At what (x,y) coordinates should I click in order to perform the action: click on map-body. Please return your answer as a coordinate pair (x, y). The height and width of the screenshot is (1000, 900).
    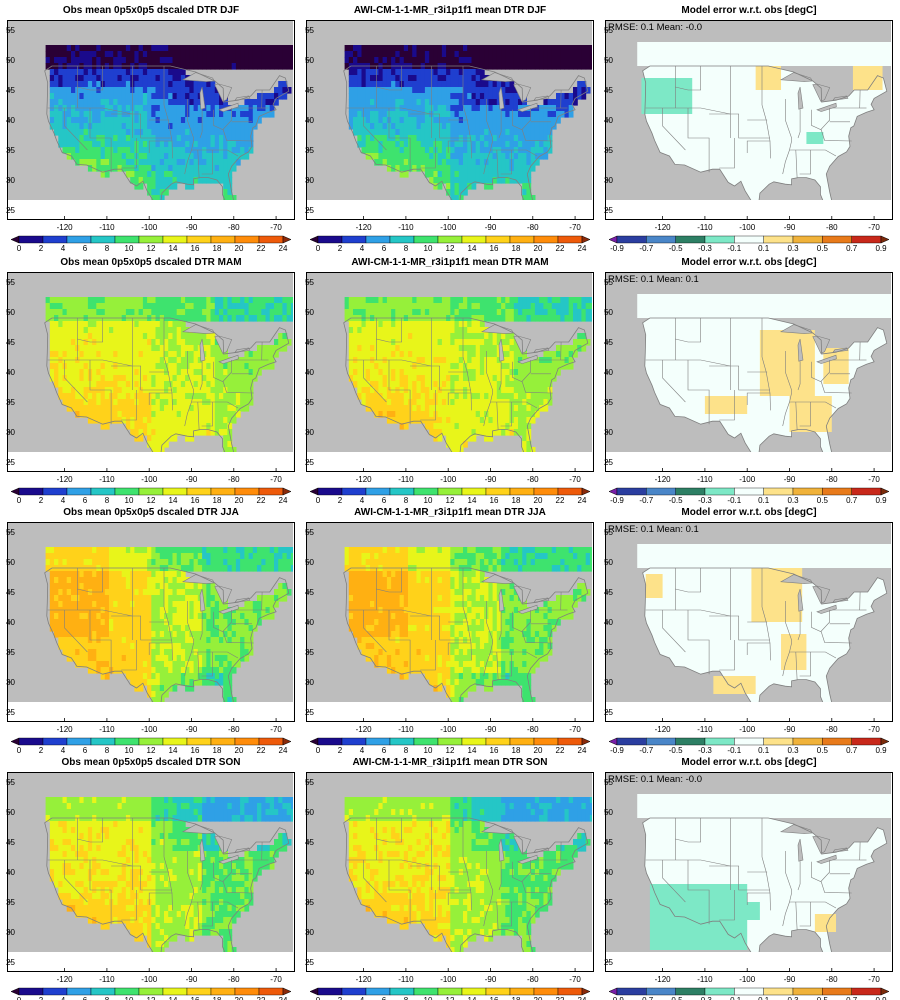
    Looking at the image, I should click on (150, 612).